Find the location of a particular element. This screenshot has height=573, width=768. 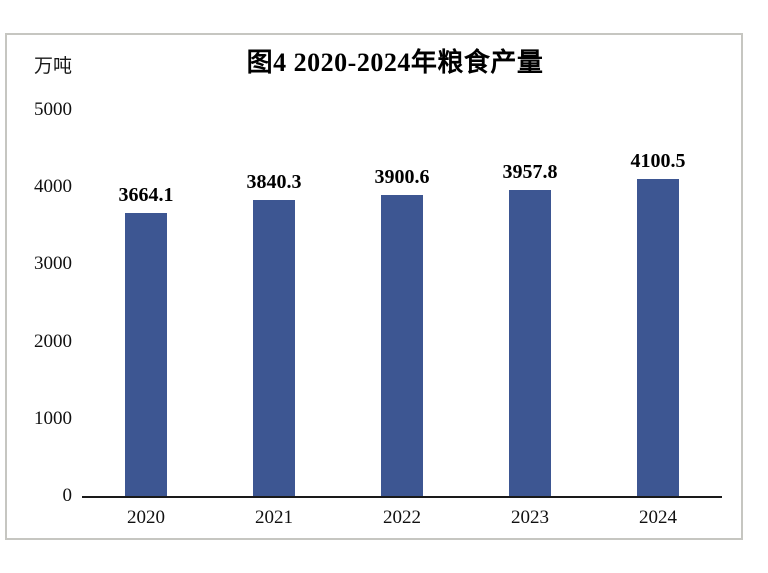

bar-2023 is located at coordinates (530, 343).